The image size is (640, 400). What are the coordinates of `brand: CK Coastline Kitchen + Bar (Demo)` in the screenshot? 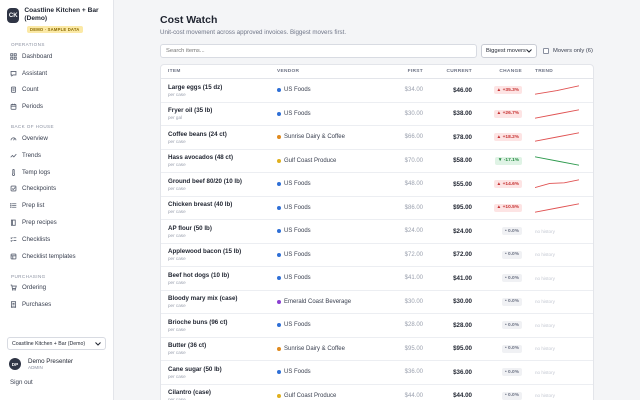 It's located at (56, 11).